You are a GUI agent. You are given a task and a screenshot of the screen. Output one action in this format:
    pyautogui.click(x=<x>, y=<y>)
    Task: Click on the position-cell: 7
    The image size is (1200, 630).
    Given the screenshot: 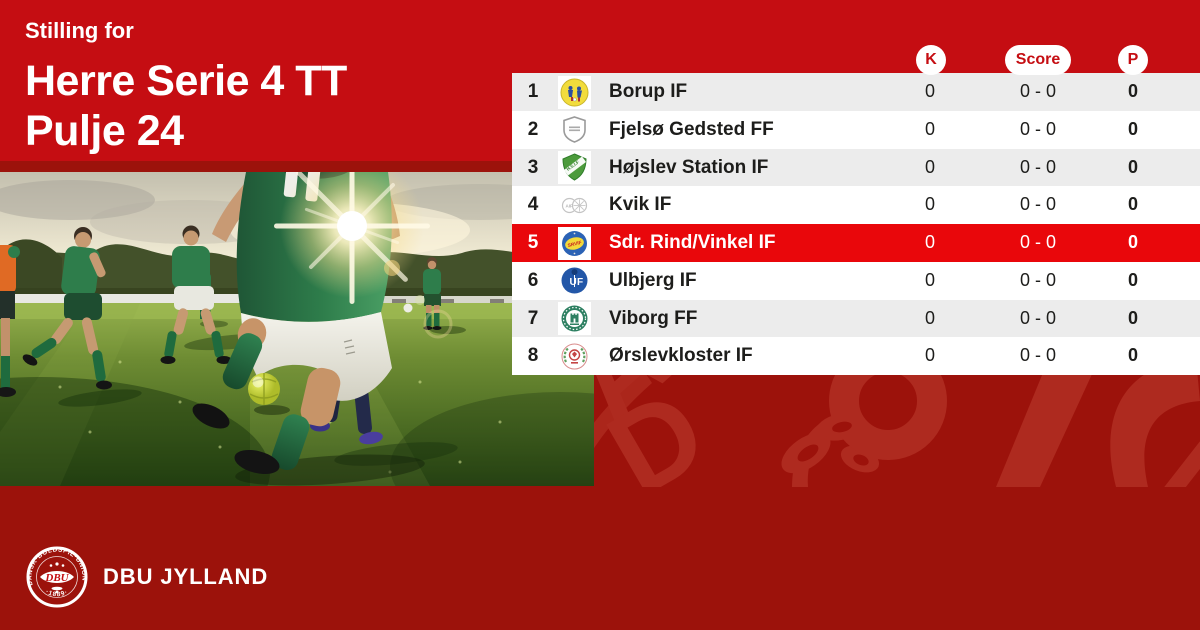 What is the action you would take?
    pyautogui.click(x=533, y=318)
    